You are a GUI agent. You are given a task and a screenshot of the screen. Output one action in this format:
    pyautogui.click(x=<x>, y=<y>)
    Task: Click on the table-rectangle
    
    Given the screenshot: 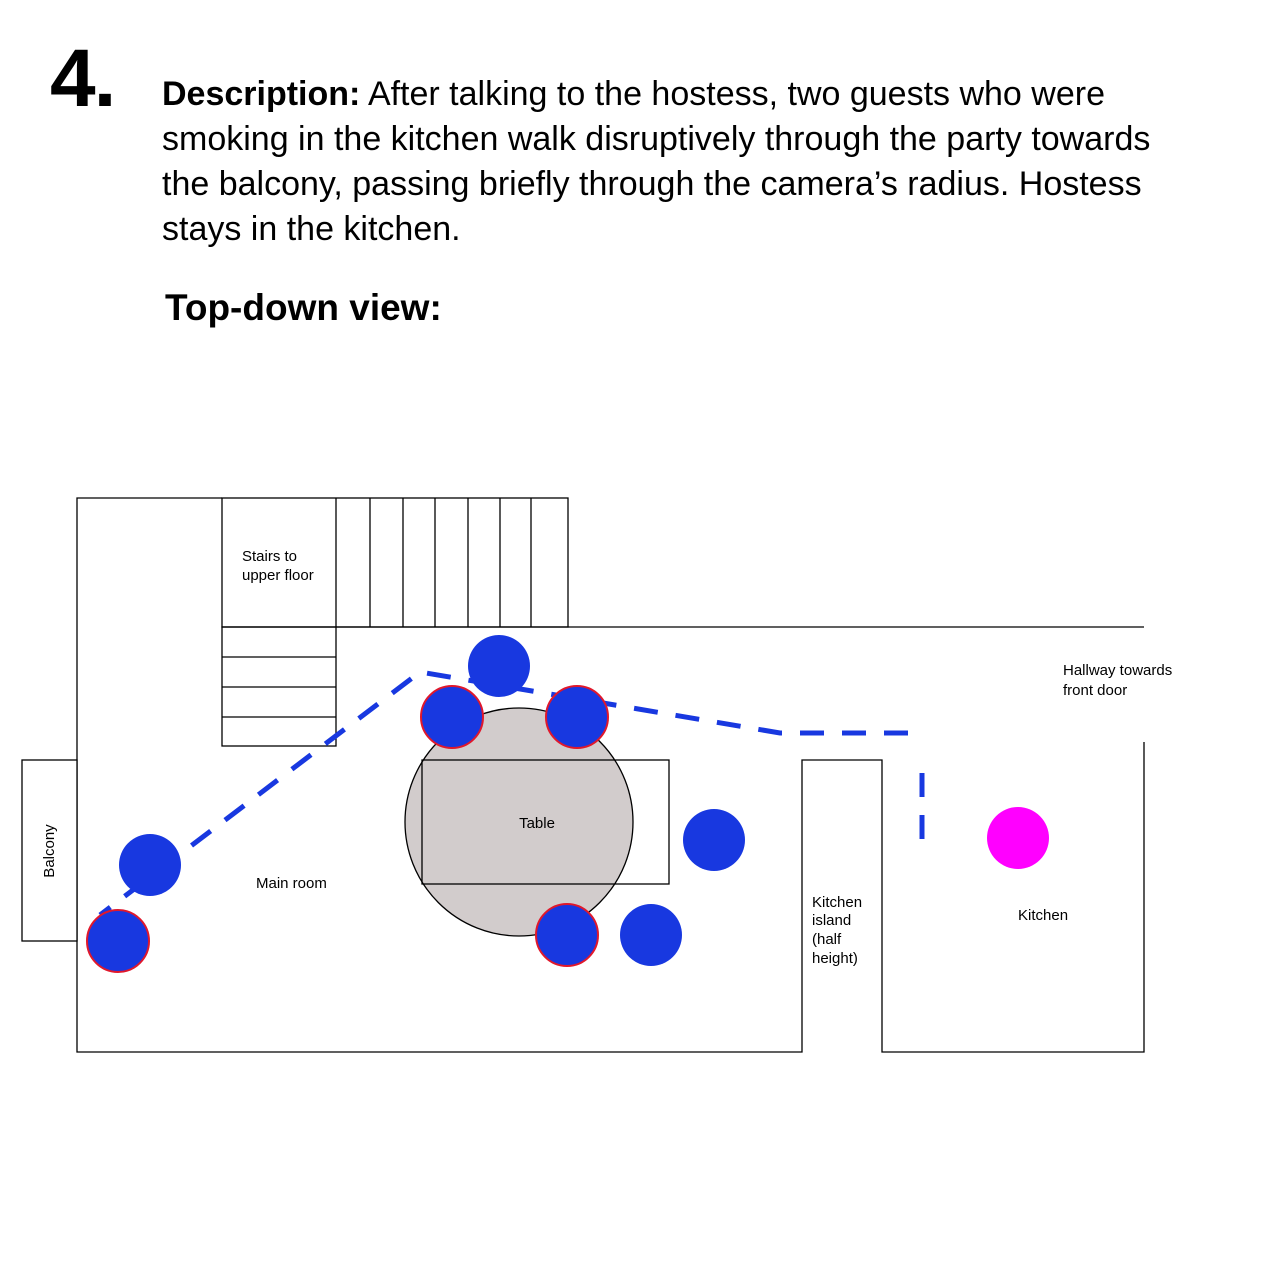 What is the action you would take?
    pyautogui.click(x=545, y=822)
    